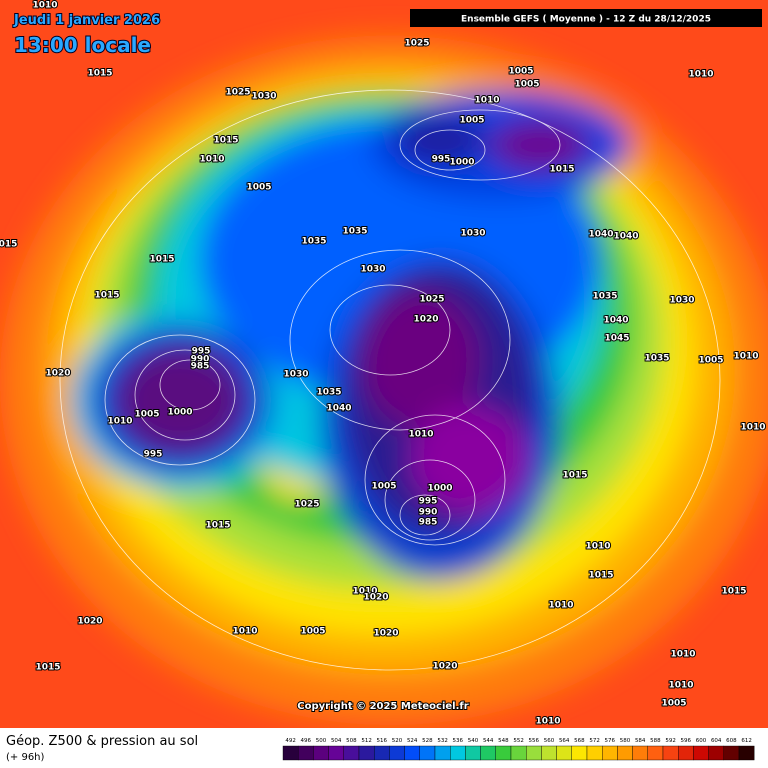 This screenshot has height=768, width=768. What do you see at coordinates (321, 741) in the screenshot?
I see `colorbar-label: 500` at bounding box center [321, 741].